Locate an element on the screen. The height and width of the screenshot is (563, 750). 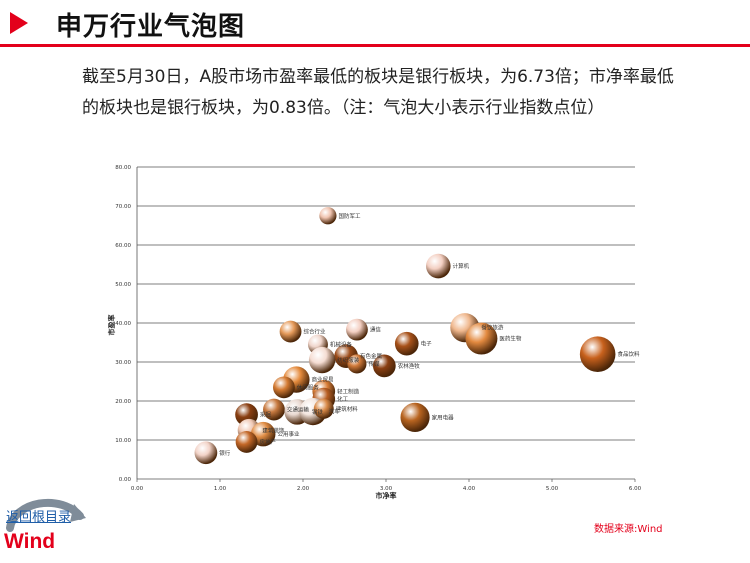
page-title: 申万行业气泡图 is located at coordinates (151, 27).